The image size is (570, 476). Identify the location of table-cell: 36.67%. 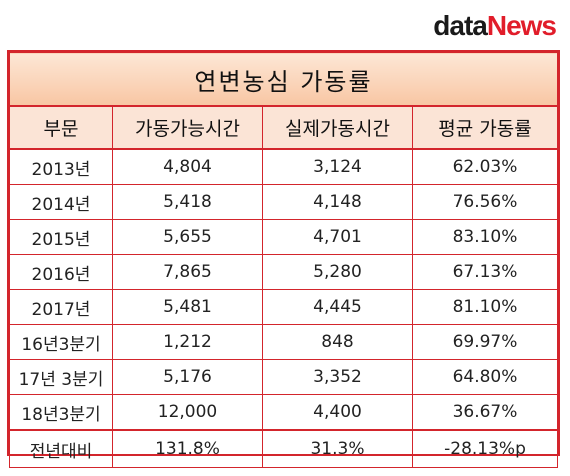
(485, 412).